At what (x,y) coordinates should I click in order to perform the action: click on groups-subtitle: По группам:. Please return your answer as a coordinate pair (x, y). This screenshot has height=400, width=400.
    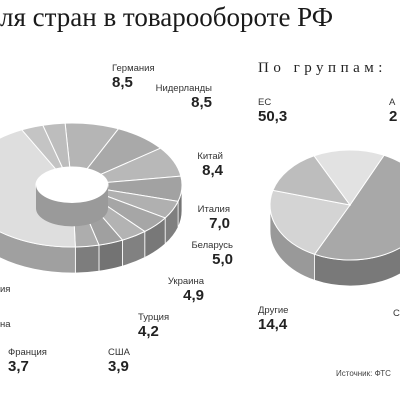
    Looking at the image, I should click on (322, 68).